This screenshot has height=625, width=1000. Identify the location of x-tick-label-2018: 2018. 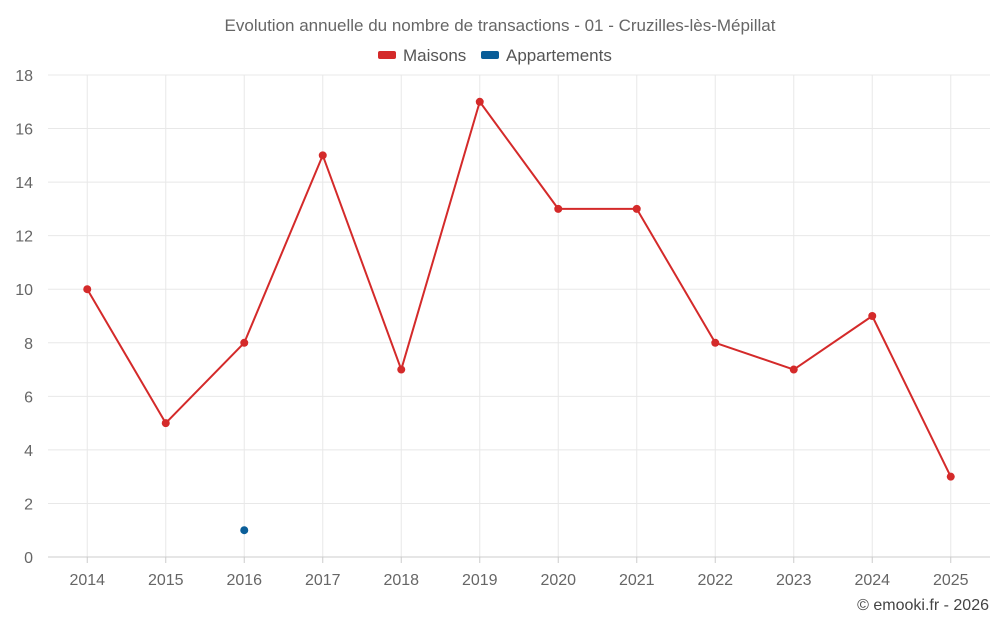
(401, 580).